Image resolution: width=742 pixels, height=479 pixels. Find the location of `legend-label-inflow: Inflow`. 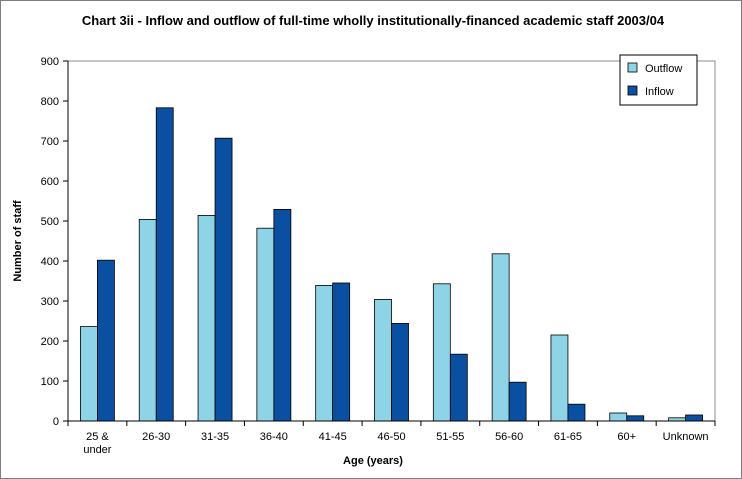

legend-label-inflow: Inflow is located at coordinates (659, 92).